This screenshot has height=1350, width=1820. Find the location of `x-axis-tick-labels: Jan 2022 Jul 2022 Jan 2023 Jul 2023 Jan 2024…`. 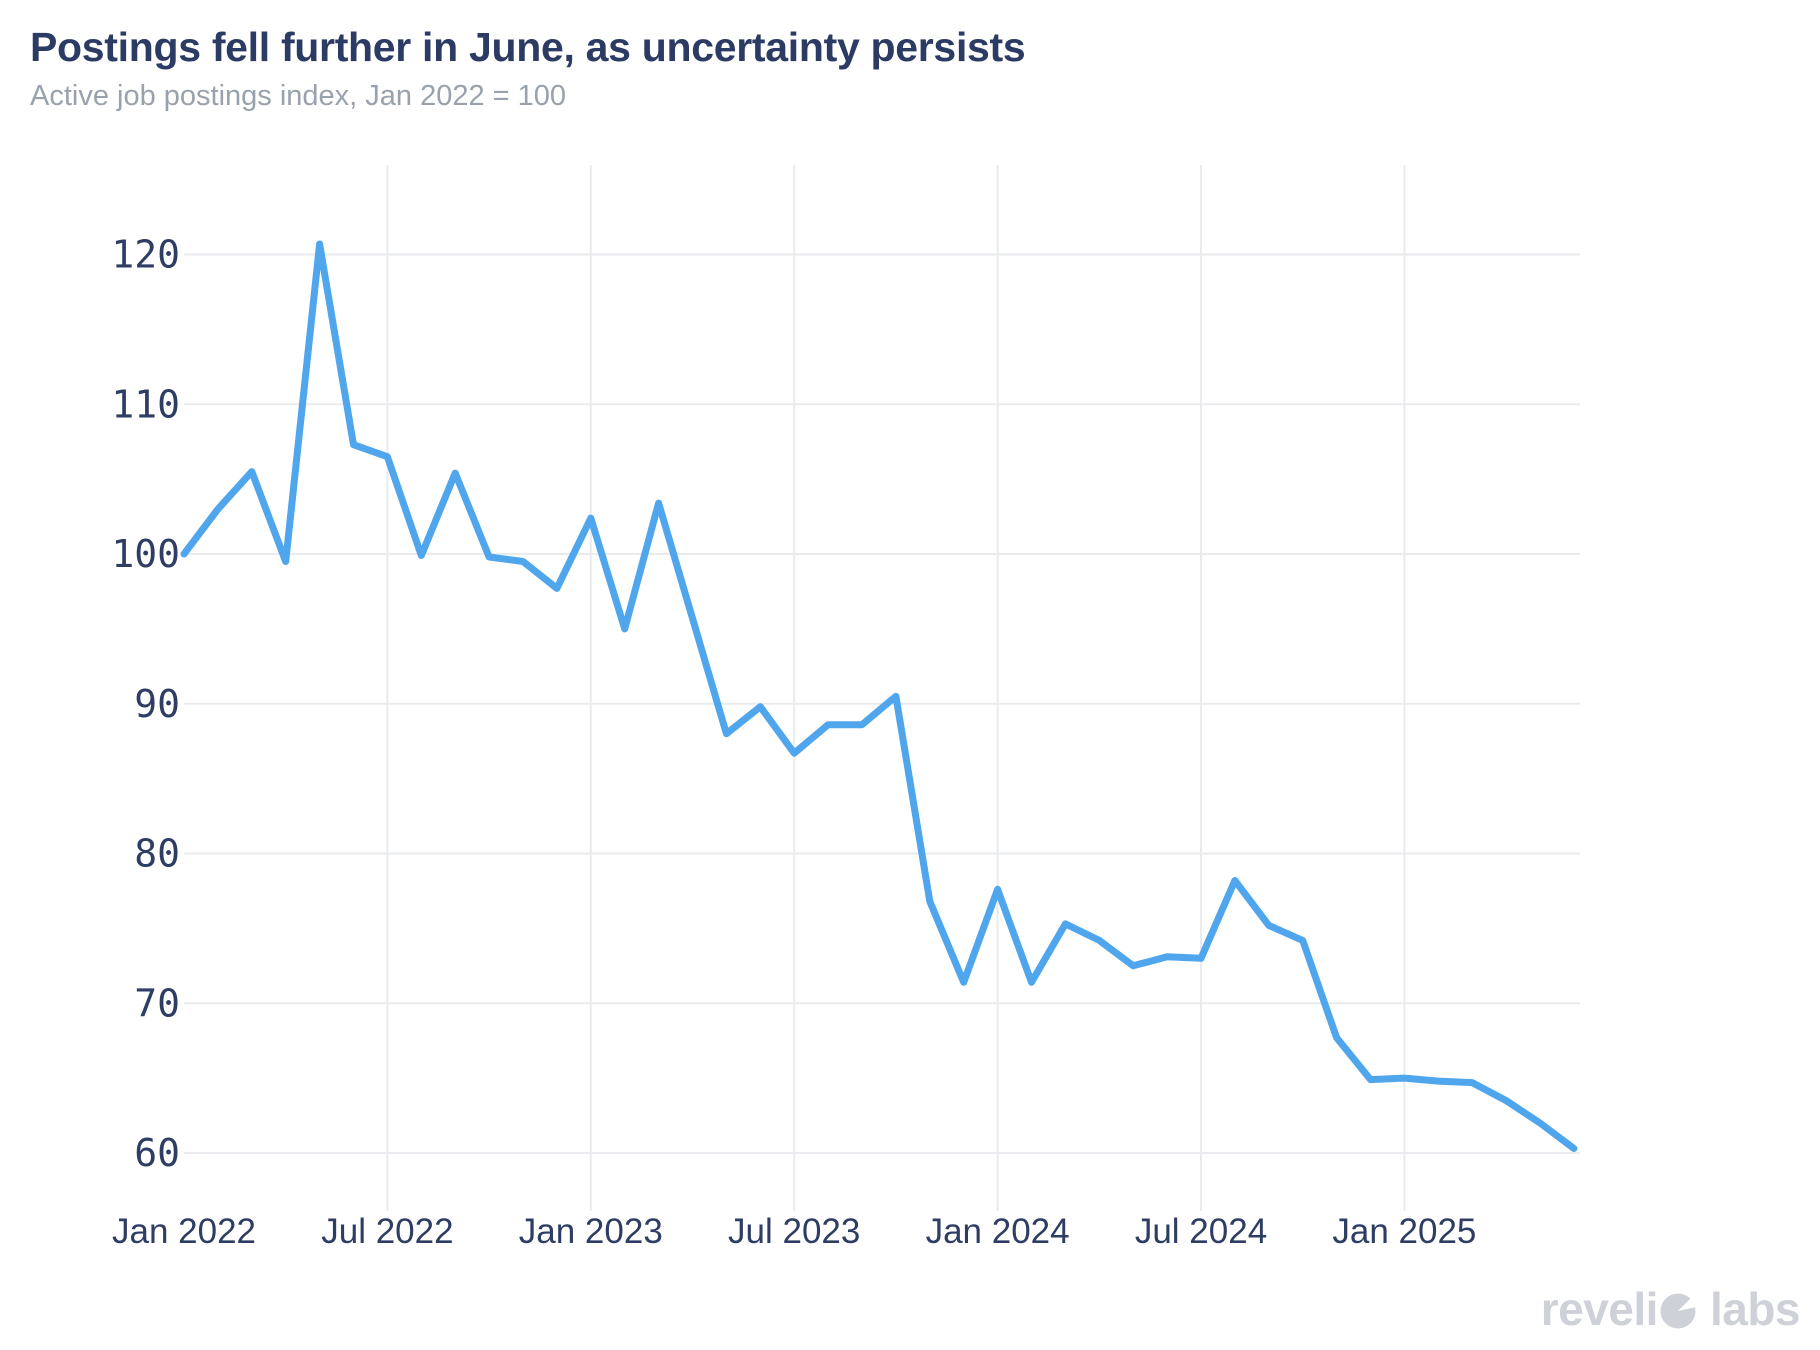

x-axis-tick-labels: Jan 2022 Jul 2022 Jan 2023 Jul 2023 Jan 2024… is located at coordinates (794, 1231).